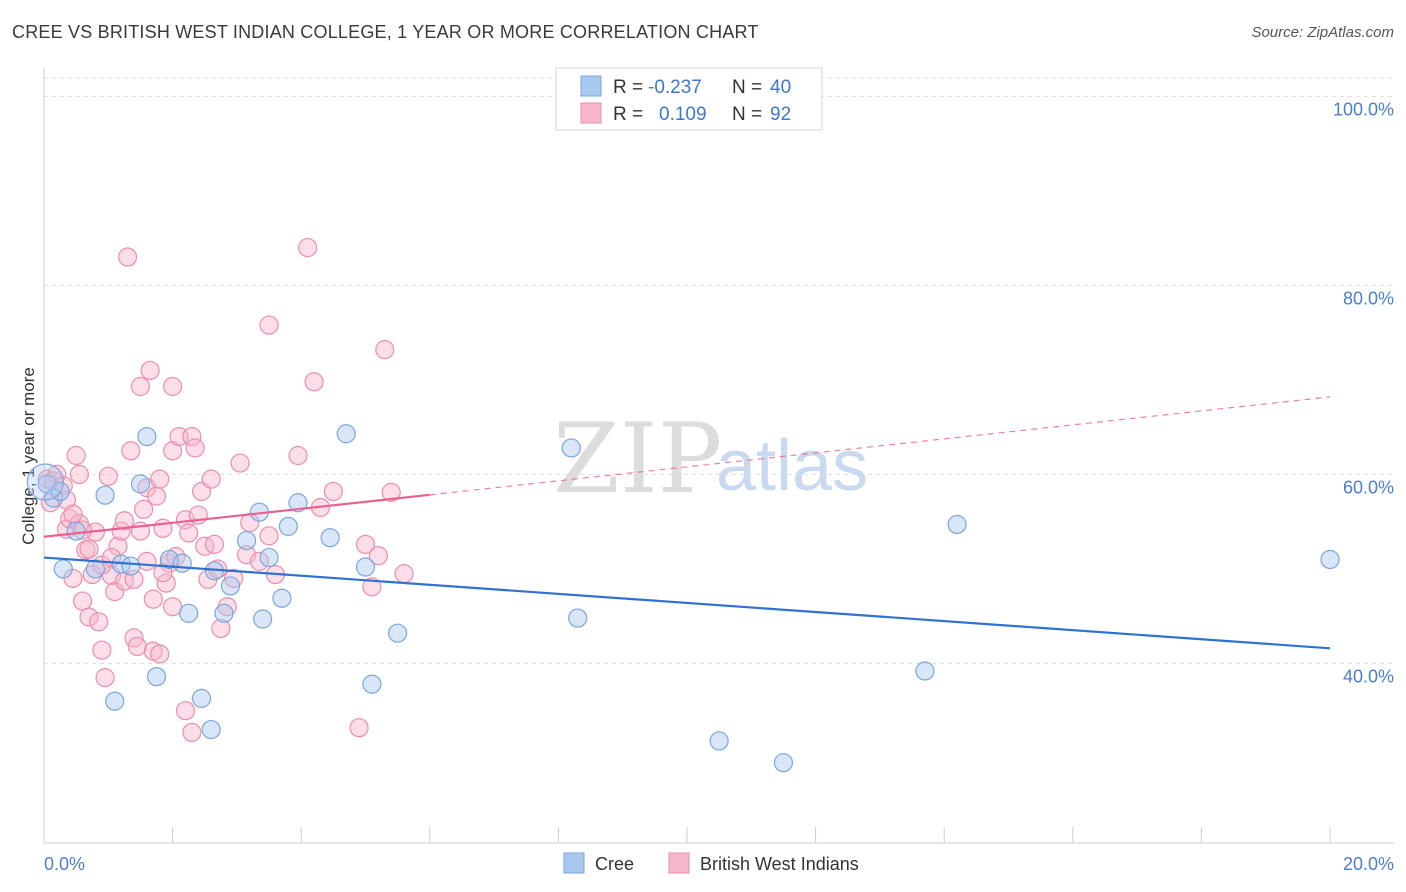  I want to click on trend-line-bwi-solid, so click(236, 515).